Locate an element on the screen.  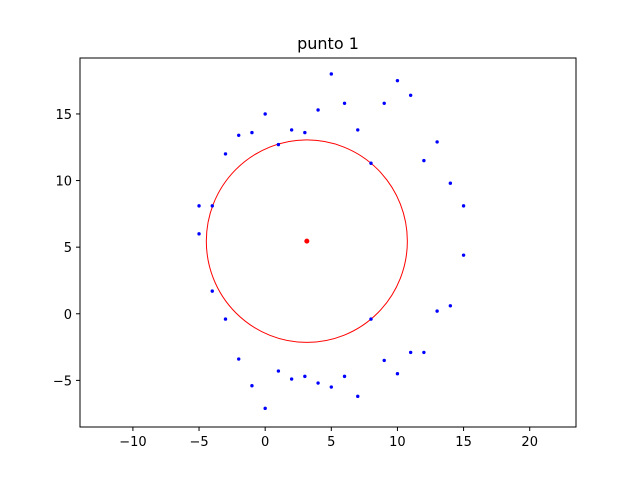
chart-title: punto 1 is located at coordinates (328, 43).